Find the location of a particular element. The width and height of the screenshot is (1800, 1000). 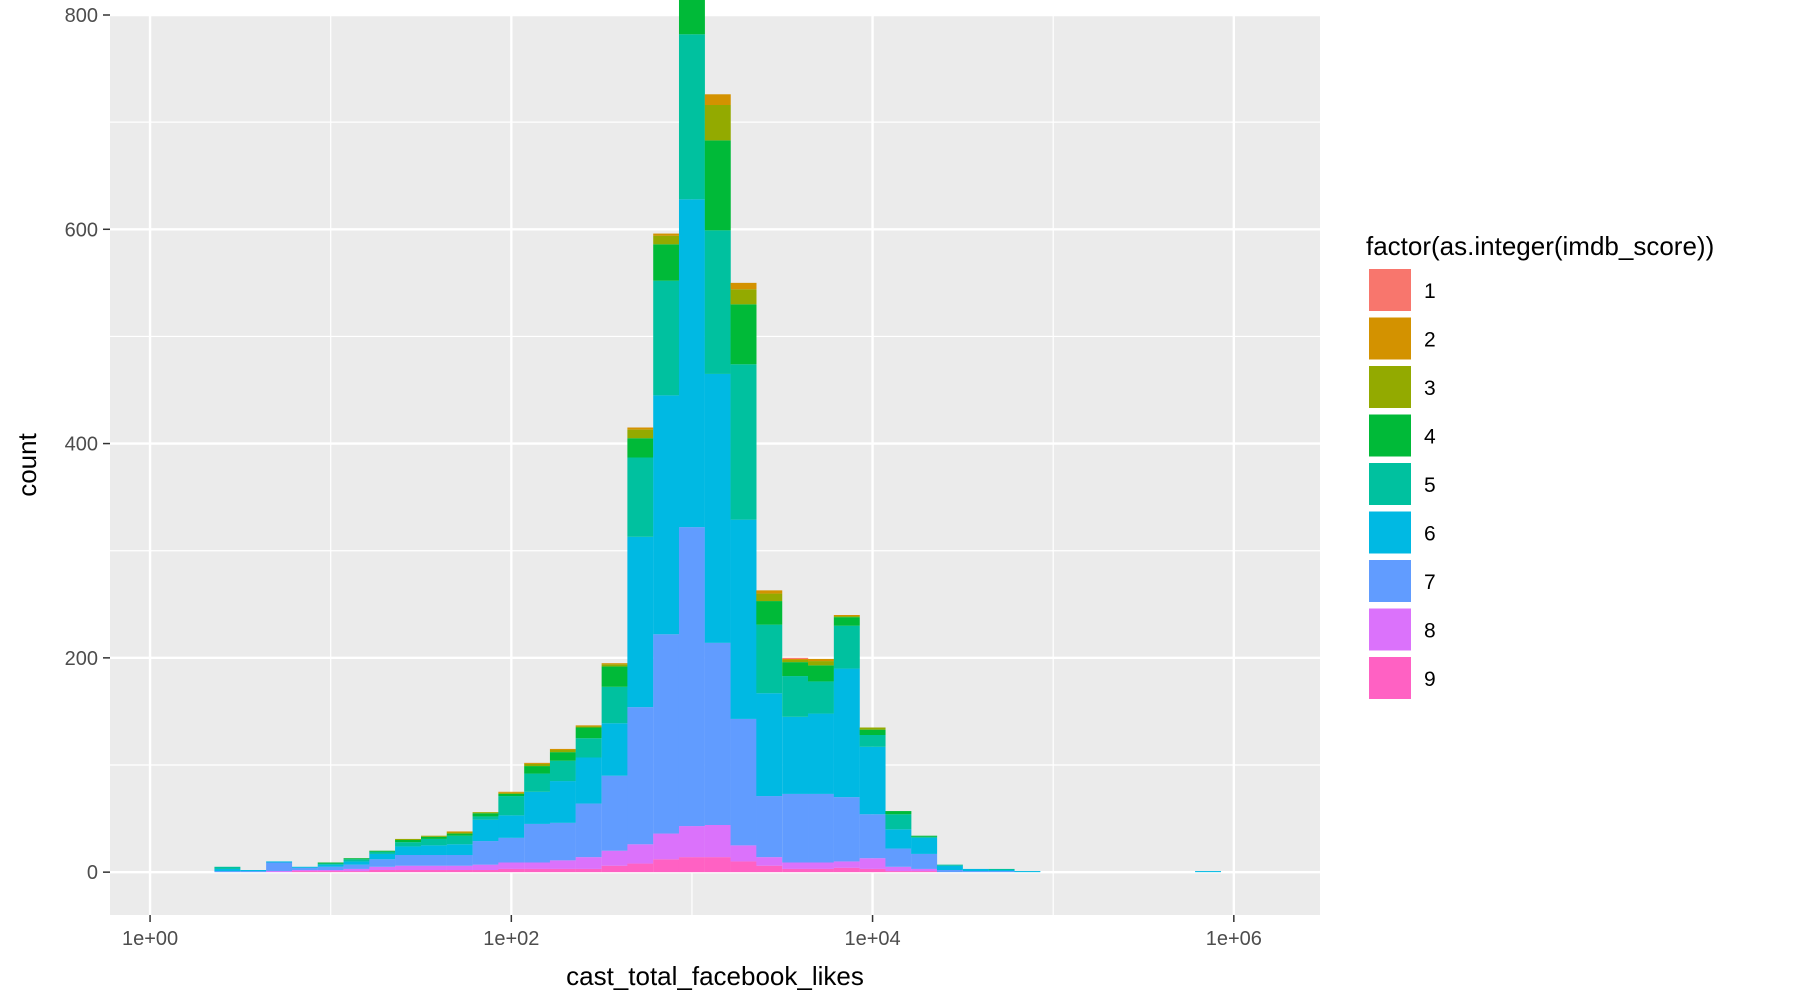

legend-label-6: 6 is located at coordinates (1430, 534).